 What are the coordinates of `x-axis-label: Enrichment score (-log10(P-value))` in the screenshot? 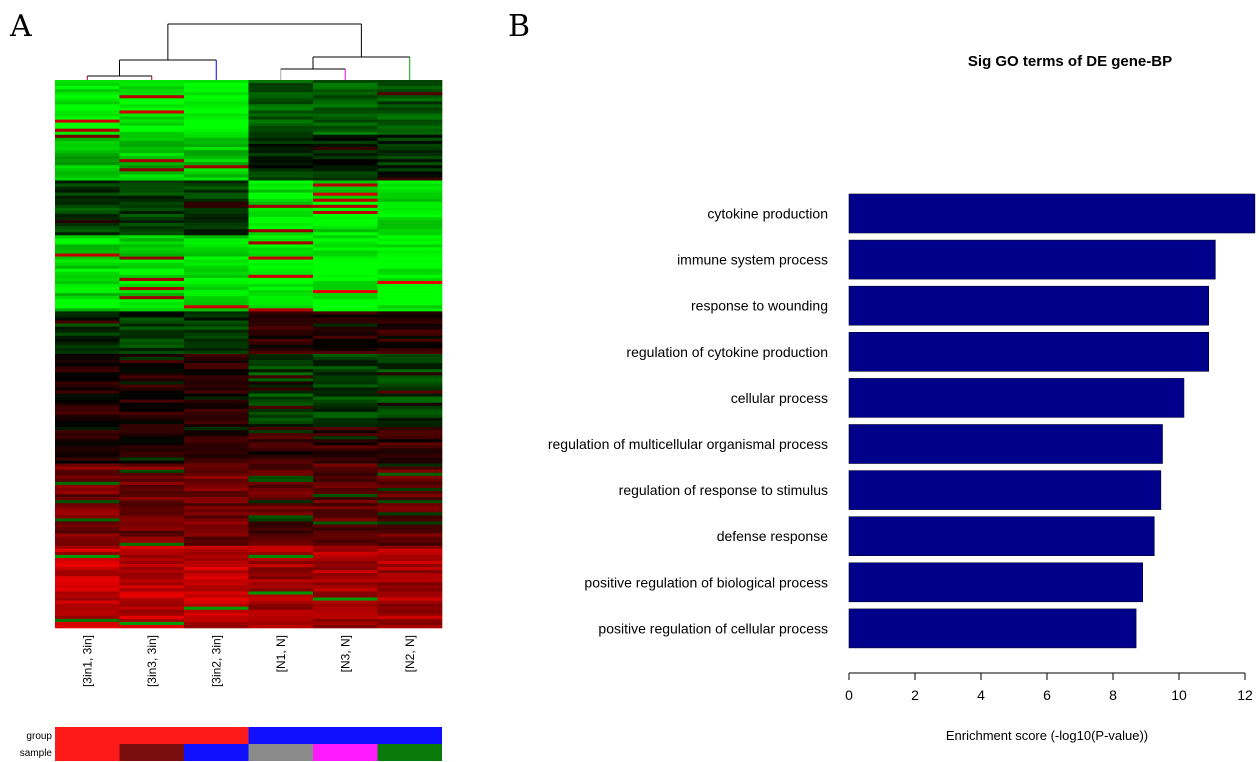 It's located at (1047, 735).